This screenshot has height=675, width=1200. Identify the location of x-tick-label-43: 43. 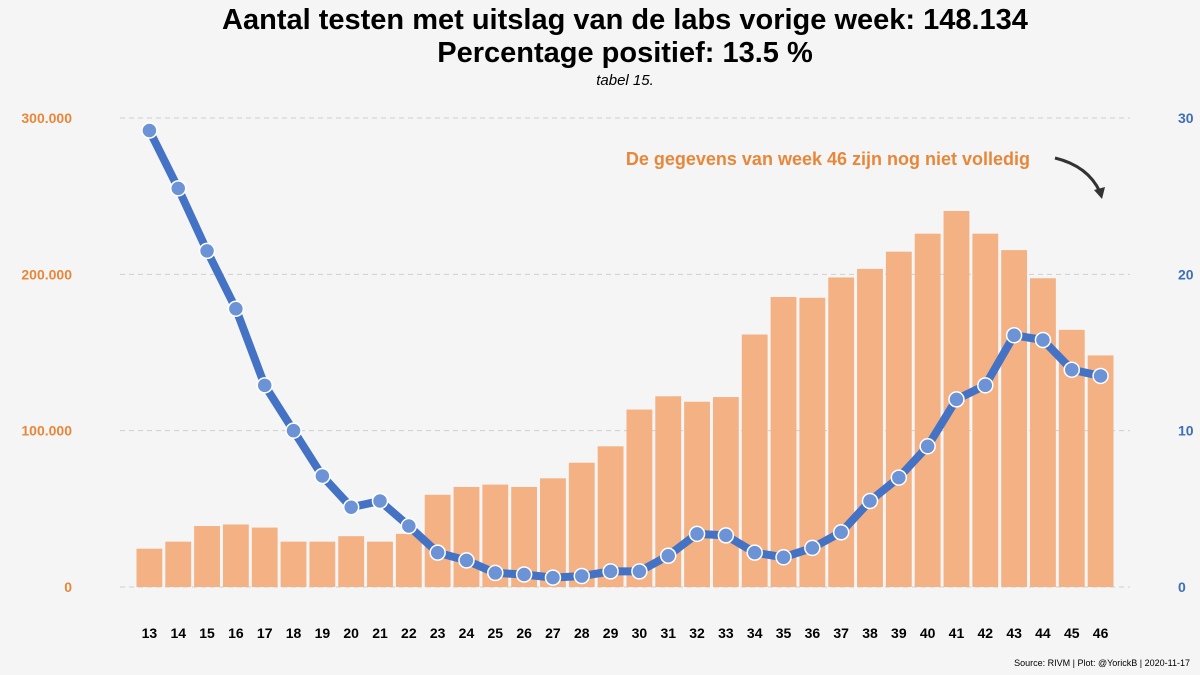
(1014, 633).